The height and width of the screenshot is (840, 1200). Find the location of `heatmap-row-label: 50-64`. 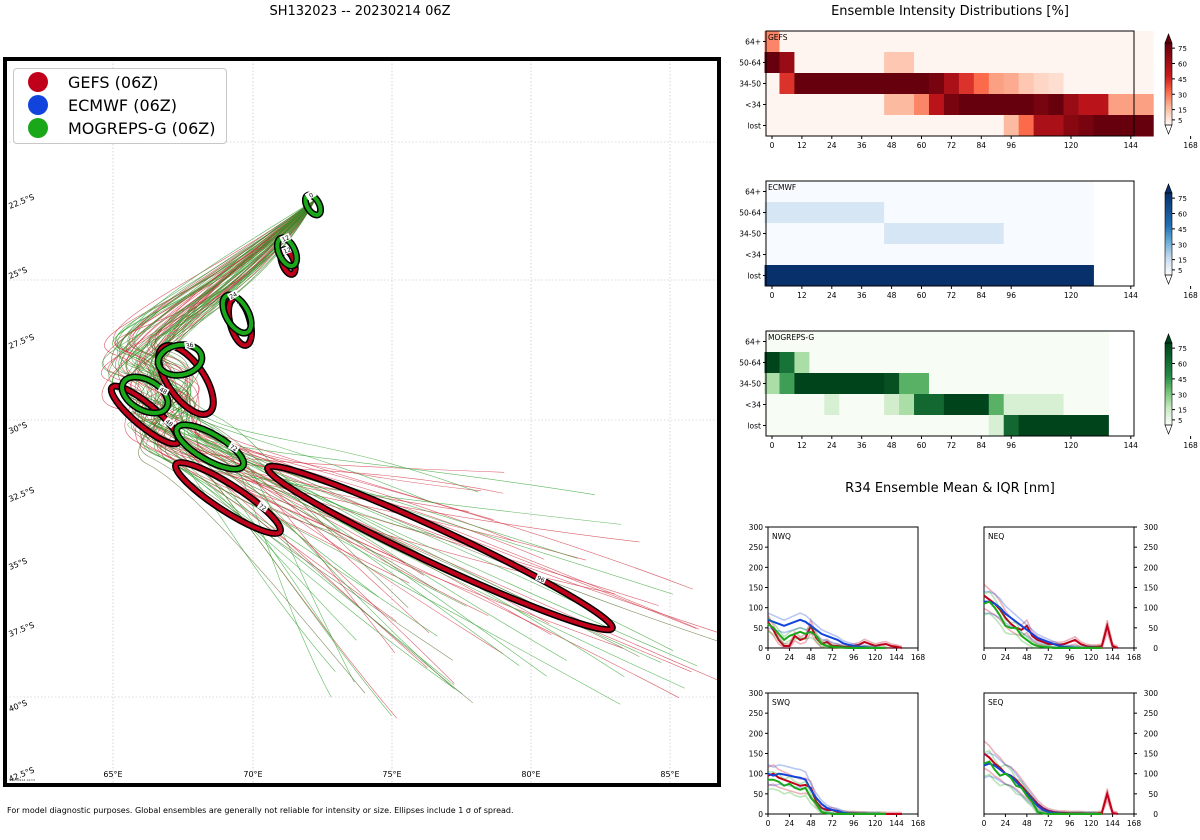

heatmap-row-label: 50-64 is located at coordinates (750, 363).